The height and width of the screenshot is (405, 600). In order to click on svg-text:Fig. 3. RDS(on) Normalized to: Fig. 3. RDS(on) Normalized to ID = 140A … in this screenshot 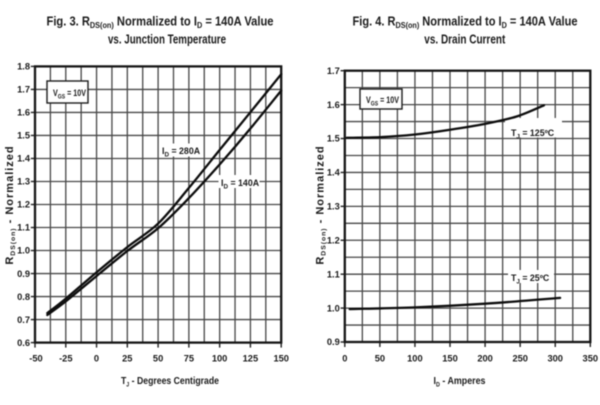, I will do `click(160, 22)`.